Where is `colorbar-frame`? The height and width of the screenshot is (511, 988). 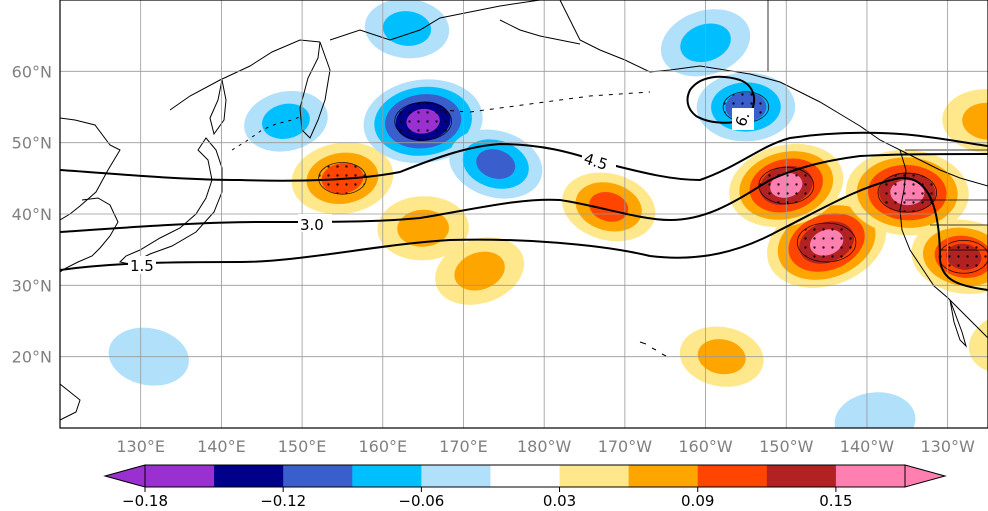
colorbar-frame is located at coordinates (525, 476).